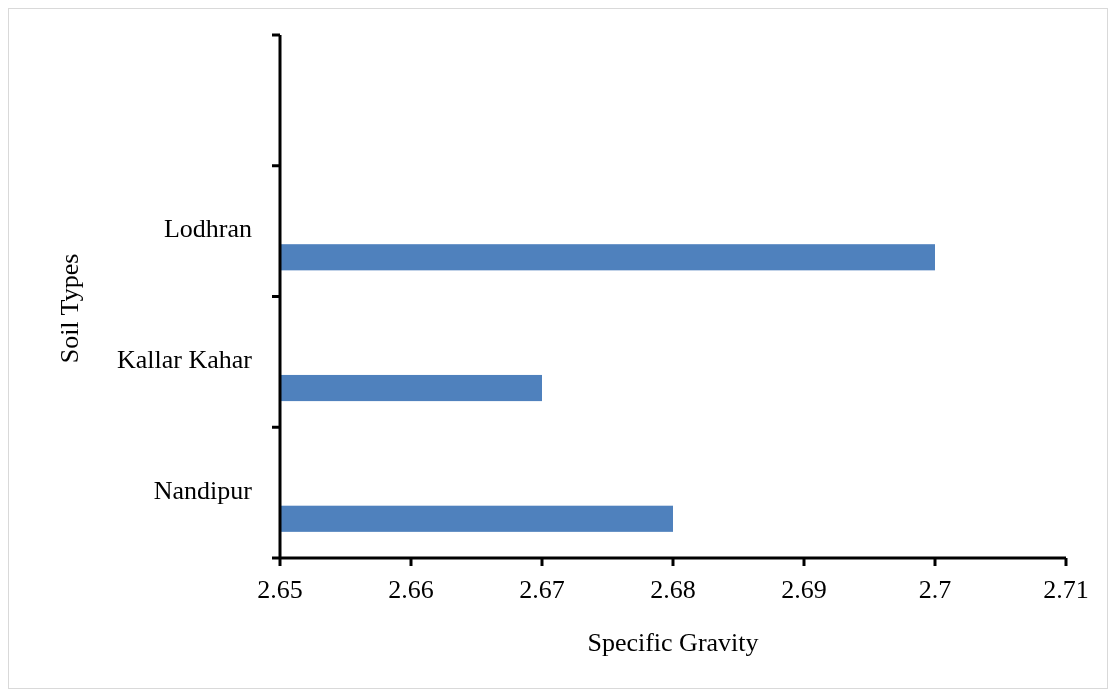 This screenshot has width=1116, height=689. I want to click on y-tick-label: Kallar Kahar, so click(185, 359).